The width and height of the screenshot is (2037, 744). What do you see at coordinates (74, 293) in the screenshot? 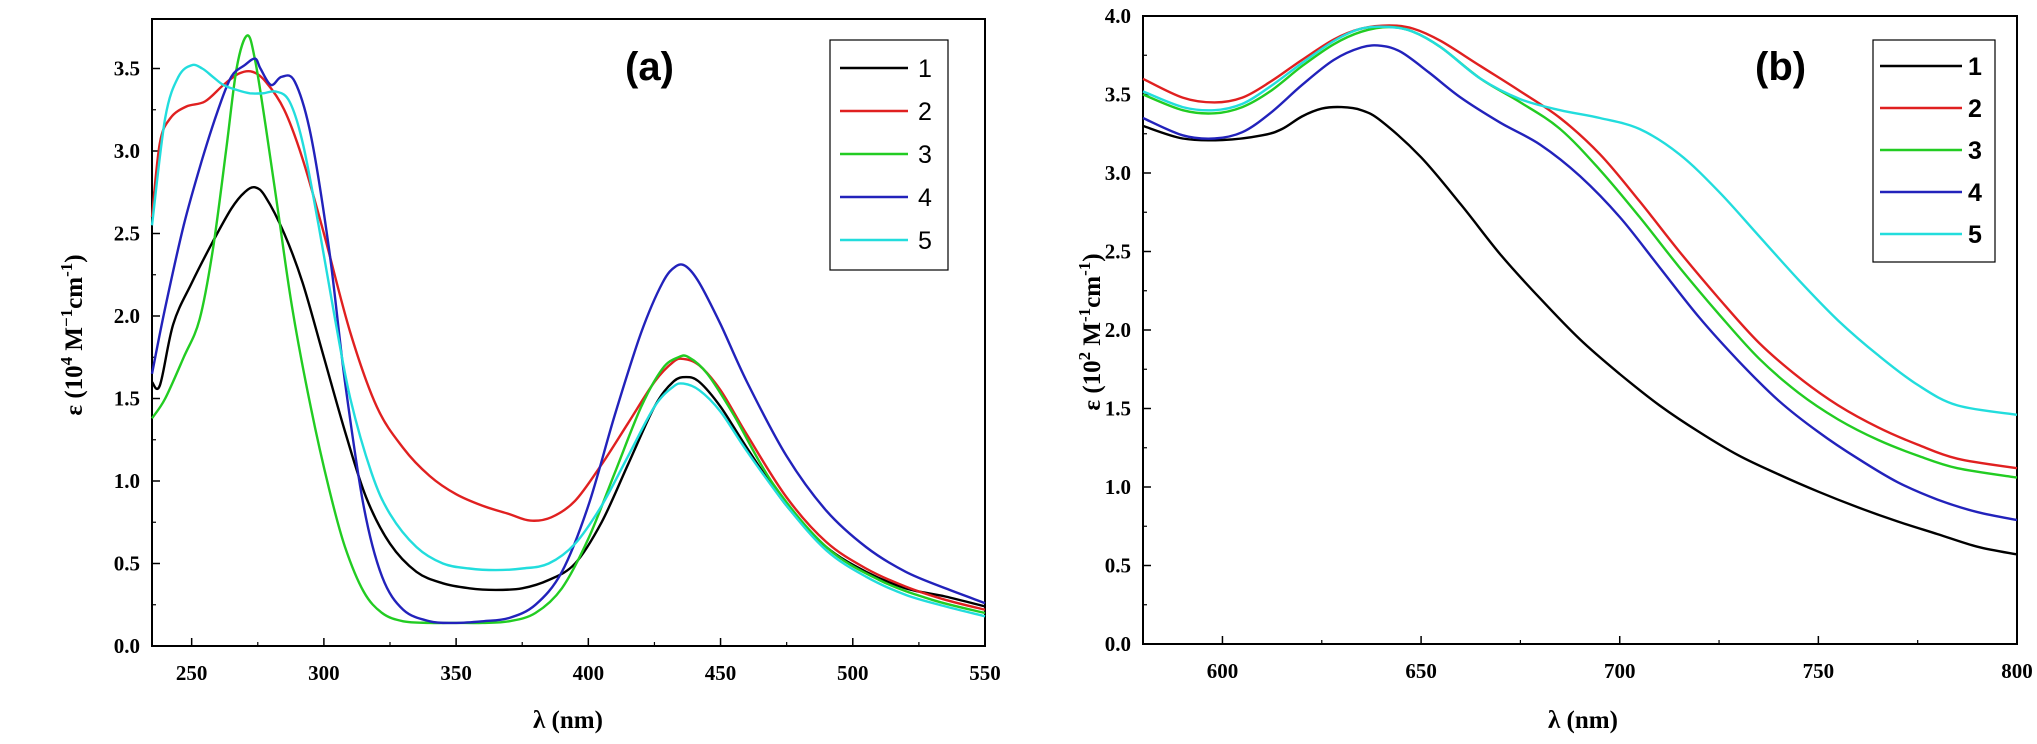
I see `y-label-a-mid2: cm` at bounding box center [74, 293].